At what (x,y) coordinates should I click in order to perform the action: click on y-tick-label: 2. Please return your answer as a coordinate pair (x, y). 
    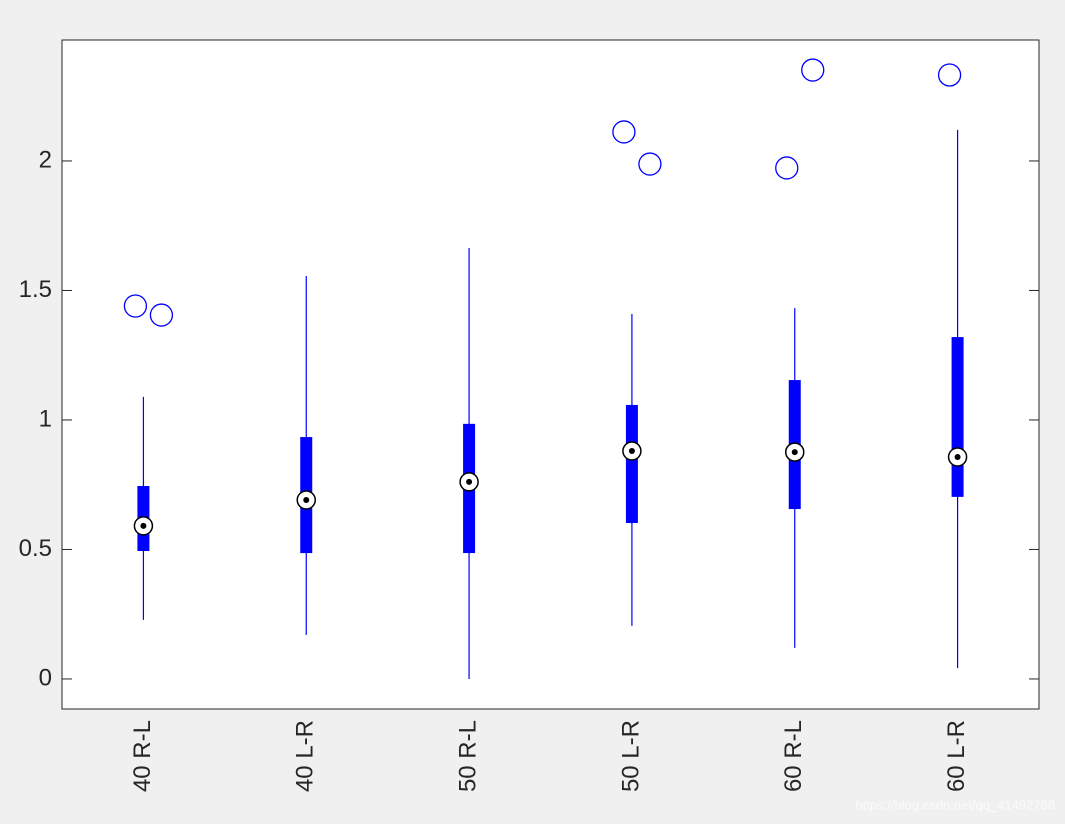
    Looking at the image, I should click on (45, 159).